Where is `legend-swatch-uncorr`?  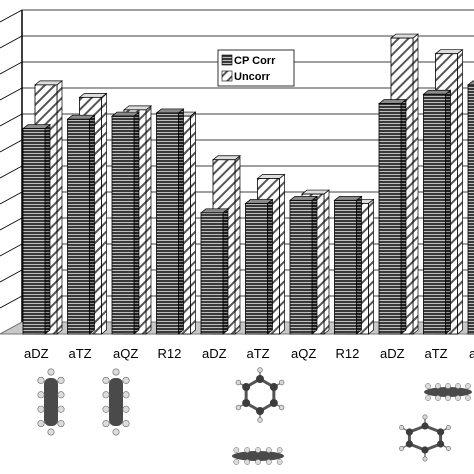 legend-swatch-uncorr is located at coordinates (227, 76).